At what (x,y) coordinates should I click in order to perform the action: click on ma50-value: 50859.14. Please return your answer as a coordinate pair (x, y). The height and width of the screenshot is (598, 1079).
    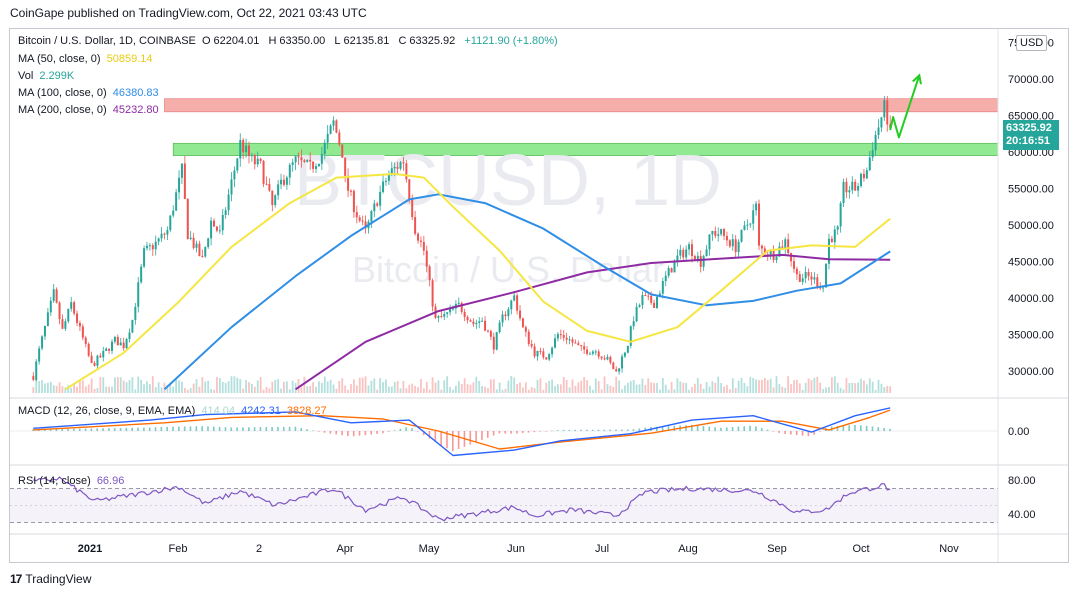
    Looking at the image, I should click on (129, 59).